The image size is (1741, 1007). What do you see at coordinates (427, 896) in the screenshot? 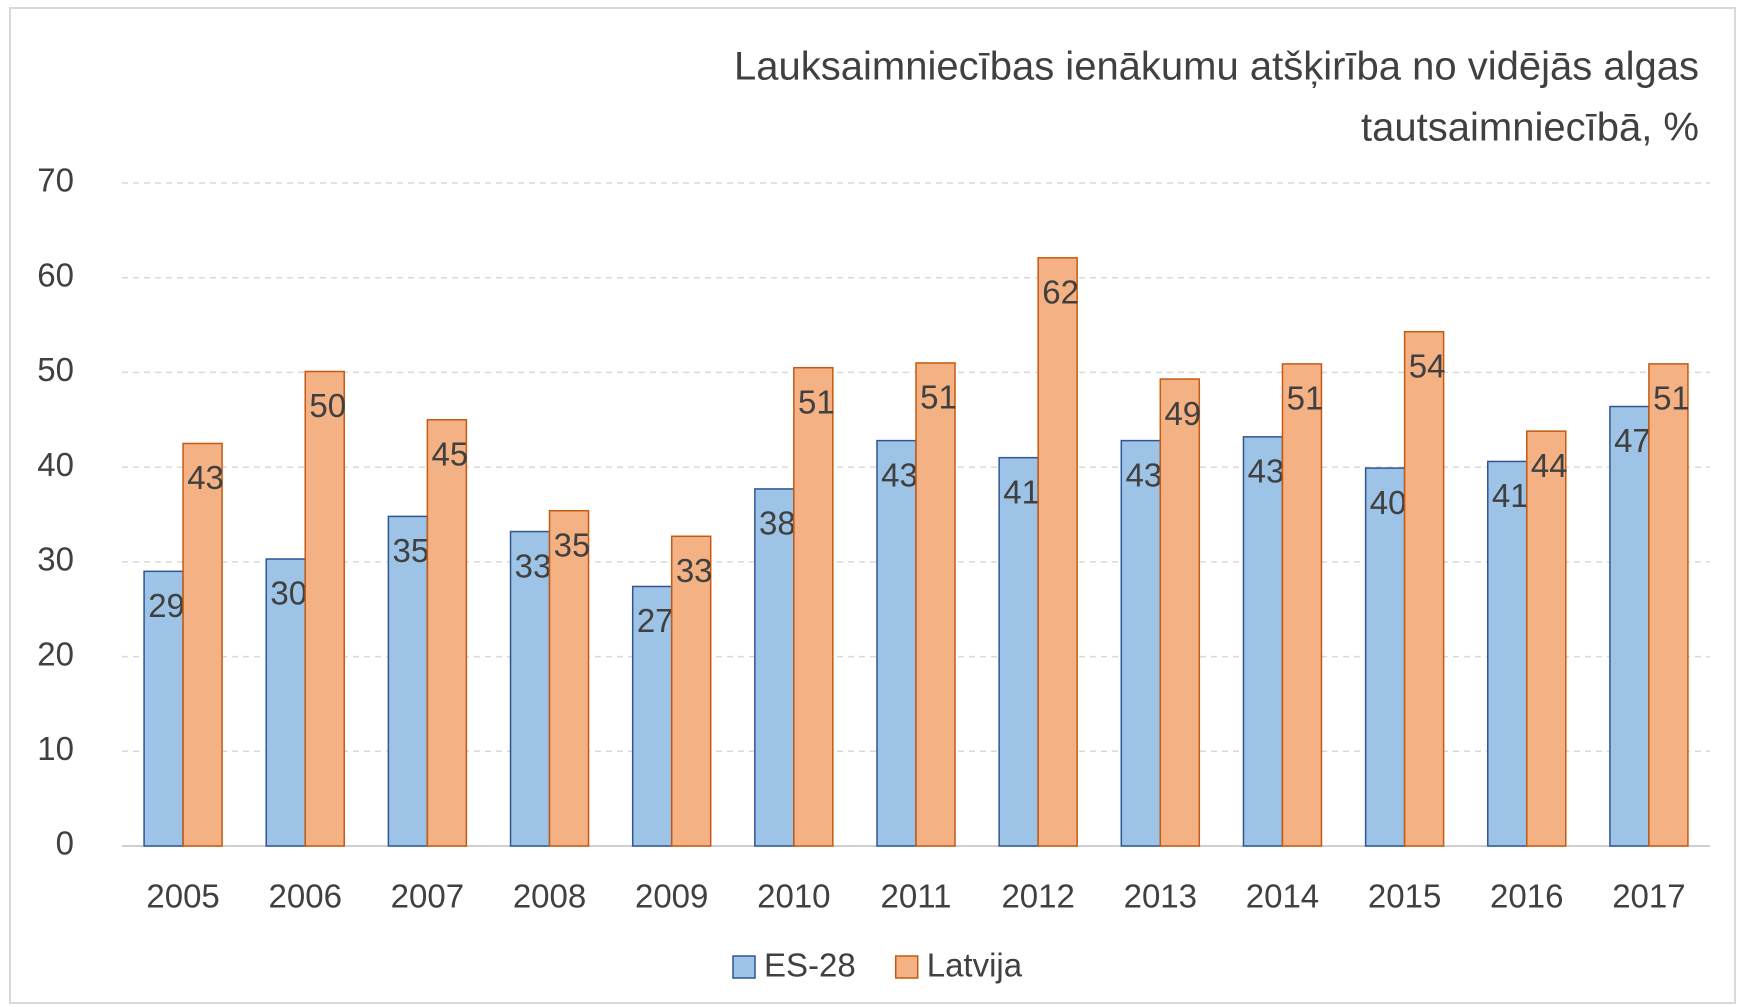
I see `x-tick-label: 2007` at bounding box center [427, 896].